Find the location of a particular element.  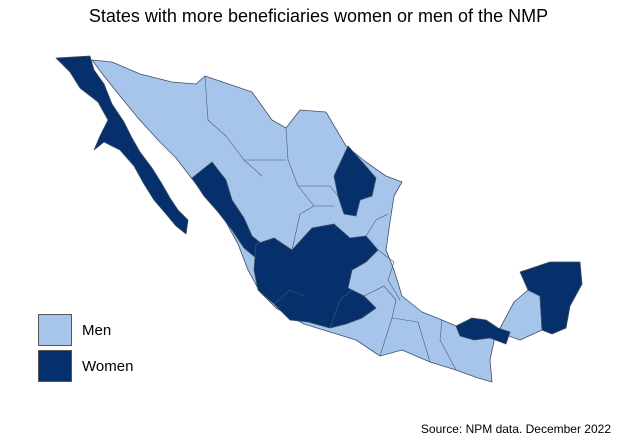

region-women-tabasco is located at coordinates (483, 331).